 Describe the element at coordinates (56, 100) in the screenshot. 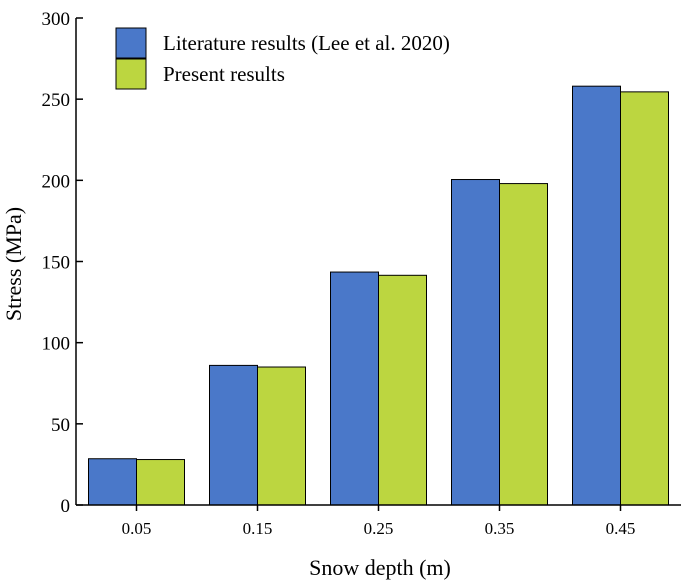

I see `y-tick-label: 250` at that location.